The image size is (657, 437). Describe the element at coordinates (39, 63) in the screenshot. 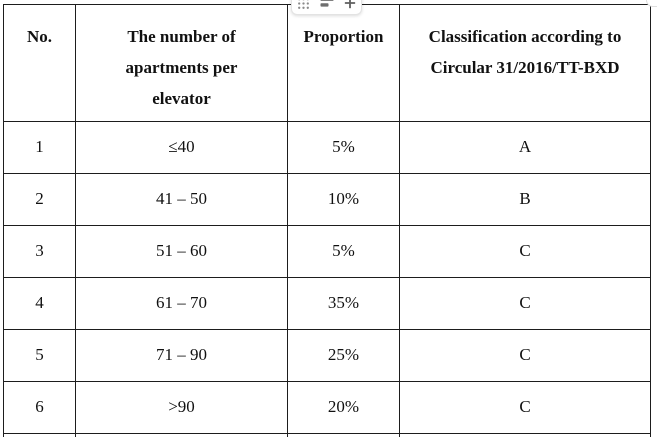

I see `header-no: No.` at that location.